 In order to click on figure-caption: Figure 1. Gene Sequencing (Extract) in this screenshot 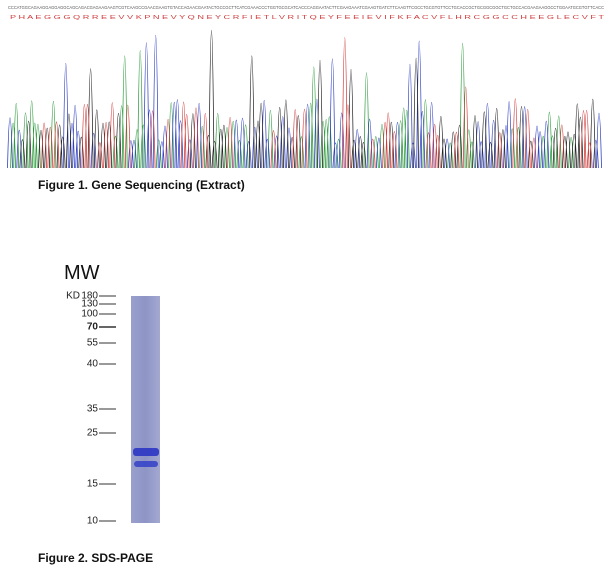, I will do `click(141, 185)`.